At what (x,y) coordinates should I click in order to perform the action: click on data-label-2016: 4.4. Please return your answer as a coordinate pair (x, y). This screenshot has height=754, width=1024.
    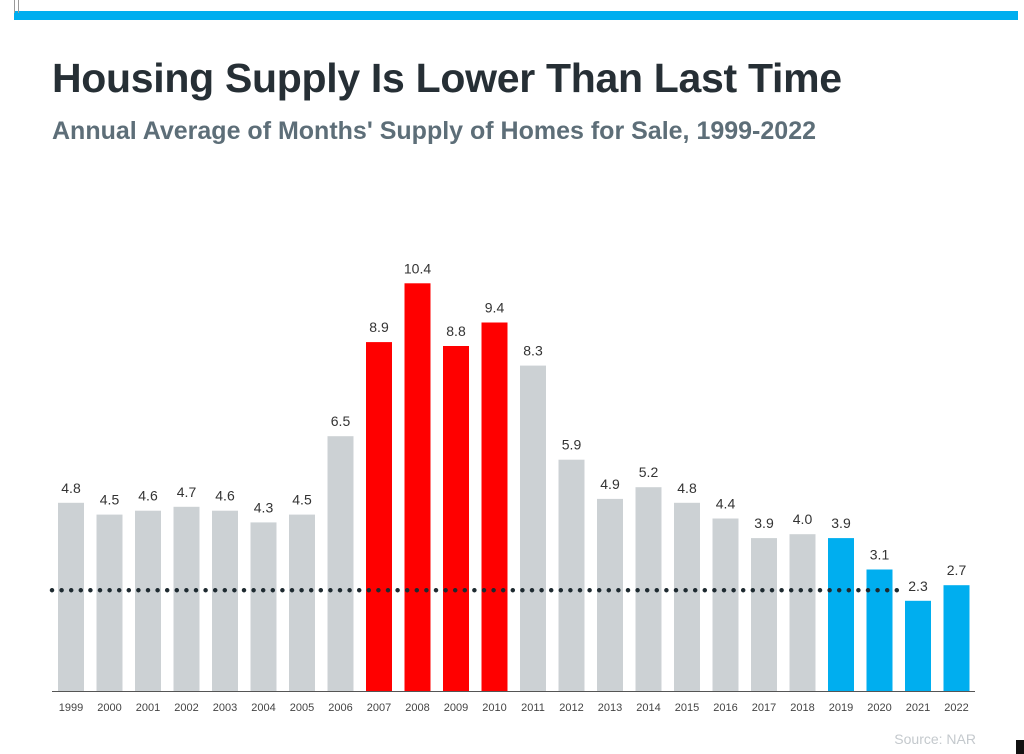
    Looking at the image, I should click on (726, 504).